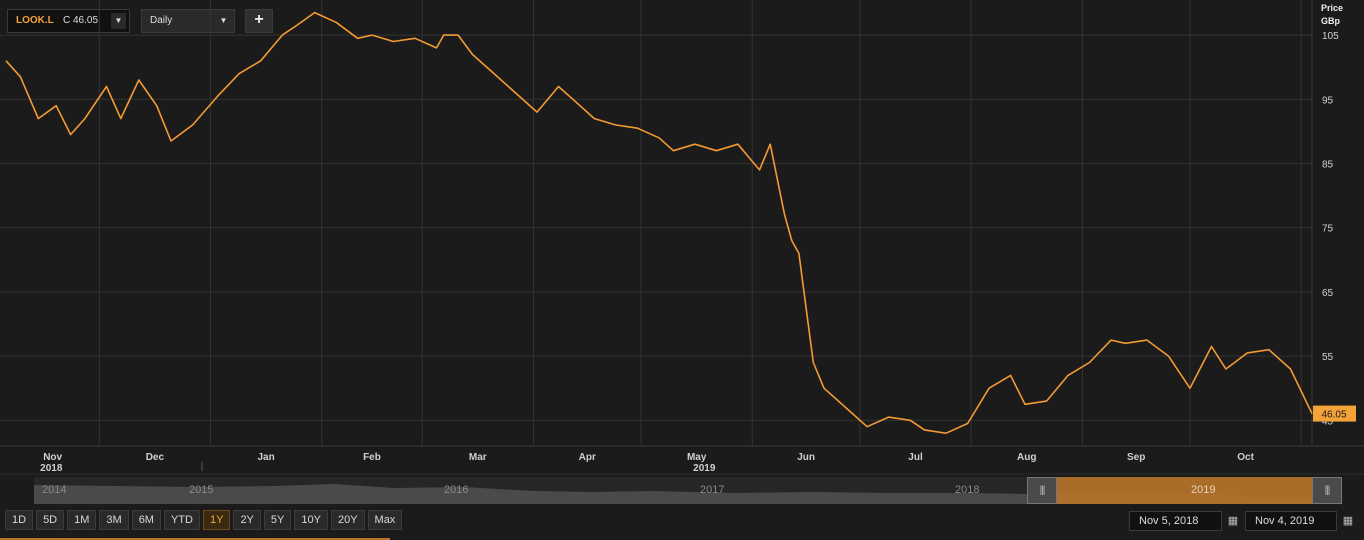 The width and height of the screenshot is (1364, 540). Describe the element at coordinates (54, 490) in the screenshot. I see `navigator-year-label: 2014` at that location.